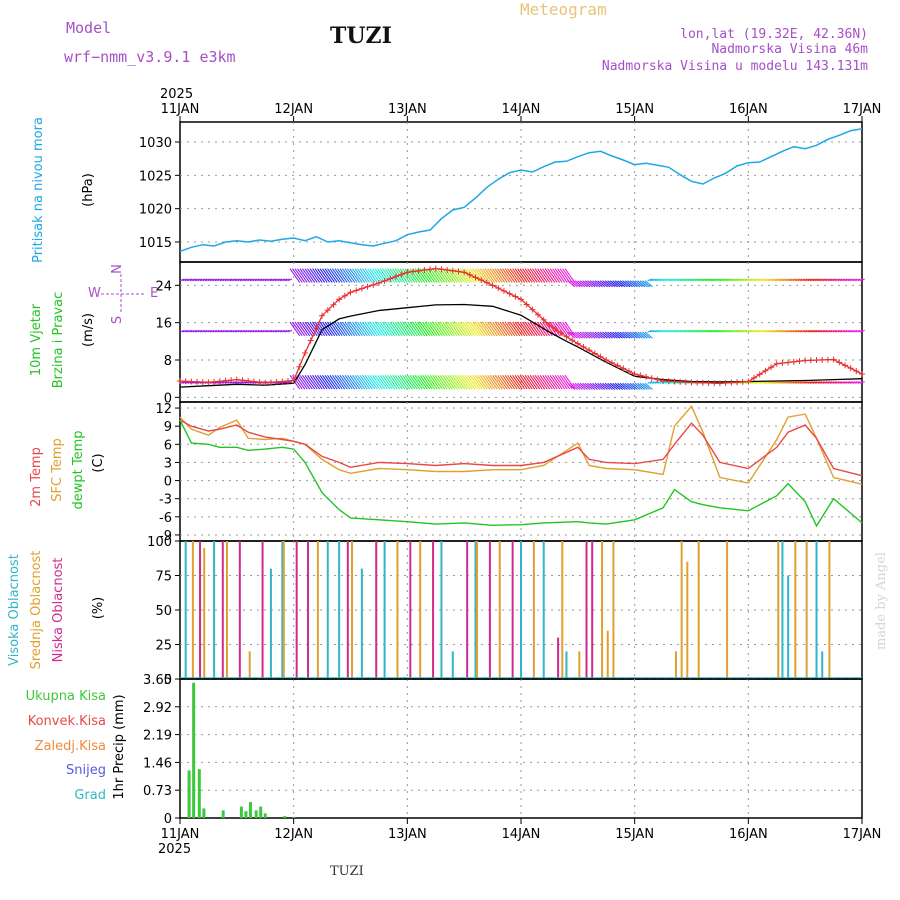 This screenshot has width=900, height=900. I want to click on model-altitude-label: Nadmorska Visina u modelu 143.131m, so click(735, 66).